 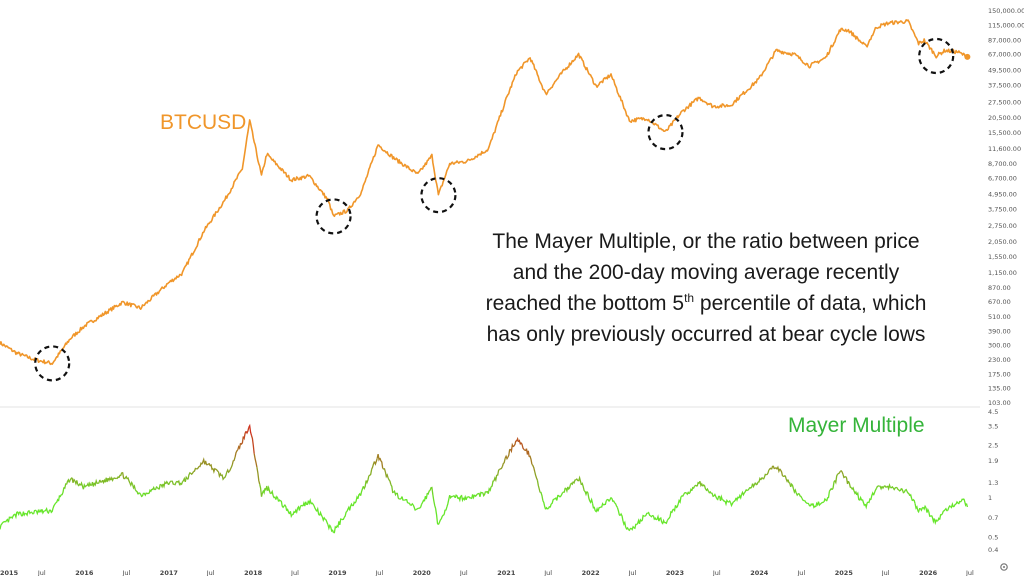 What do you see at coordinates (1002, 273) in the screenshot?
I see `price-y-tick-label: 1,150.00` at bounding box center [1002, 273].